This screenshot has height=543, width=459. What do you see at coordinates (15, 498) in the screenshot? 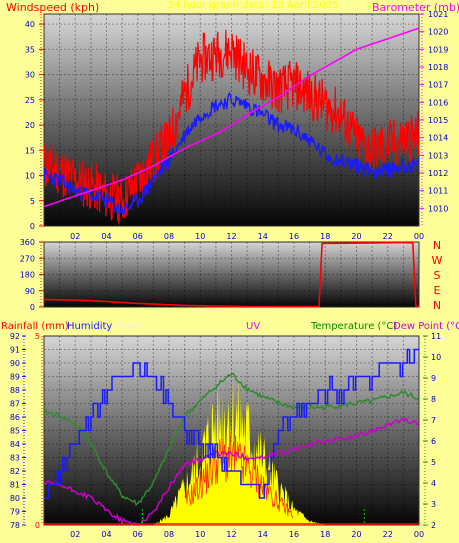
I see `humidity-y-tick-label: 80` at bounding box center [15, 498].